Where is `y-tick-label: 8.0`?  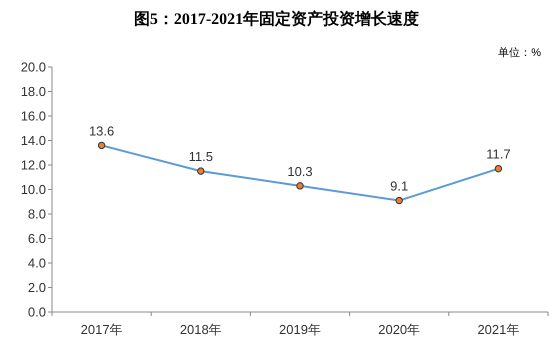 y-tick-label: 8.0 is located at coordinates (37, 214).